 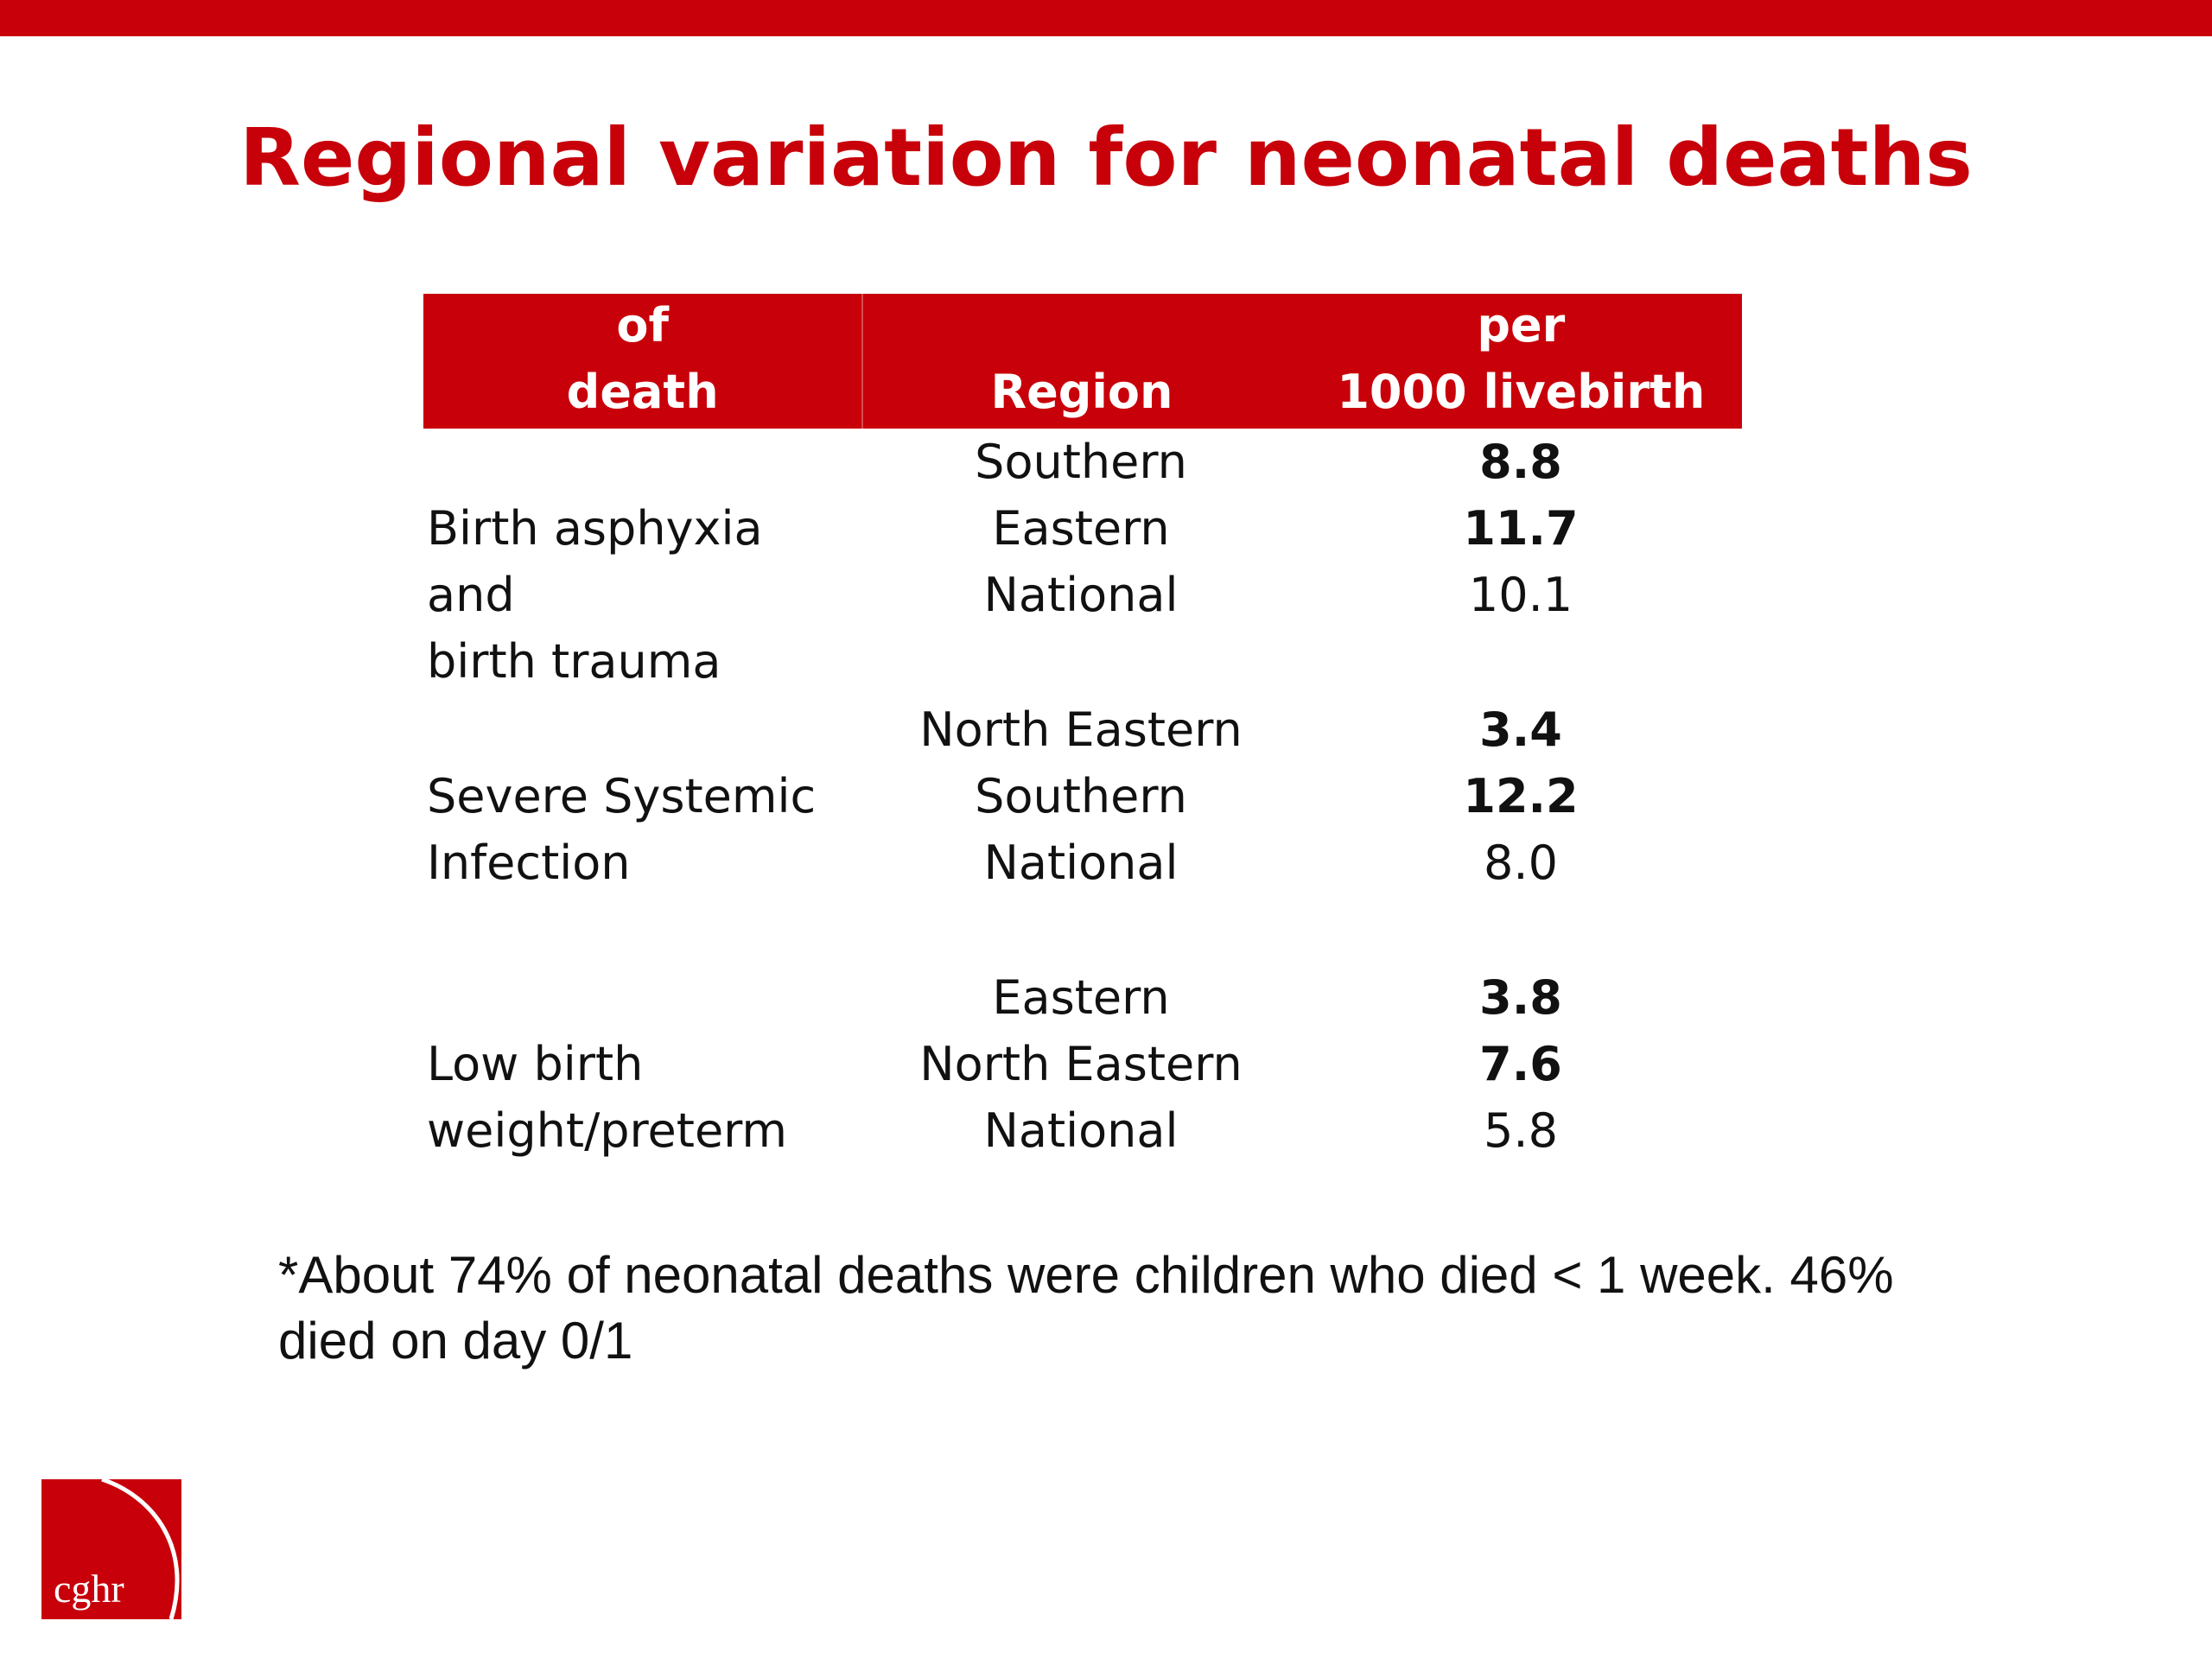 What do you see at coordinates (1521, 1098) in the screenshot?
I see `rate-column: 3.8 7.6 5.8` at bounding box center [1521, 1098].